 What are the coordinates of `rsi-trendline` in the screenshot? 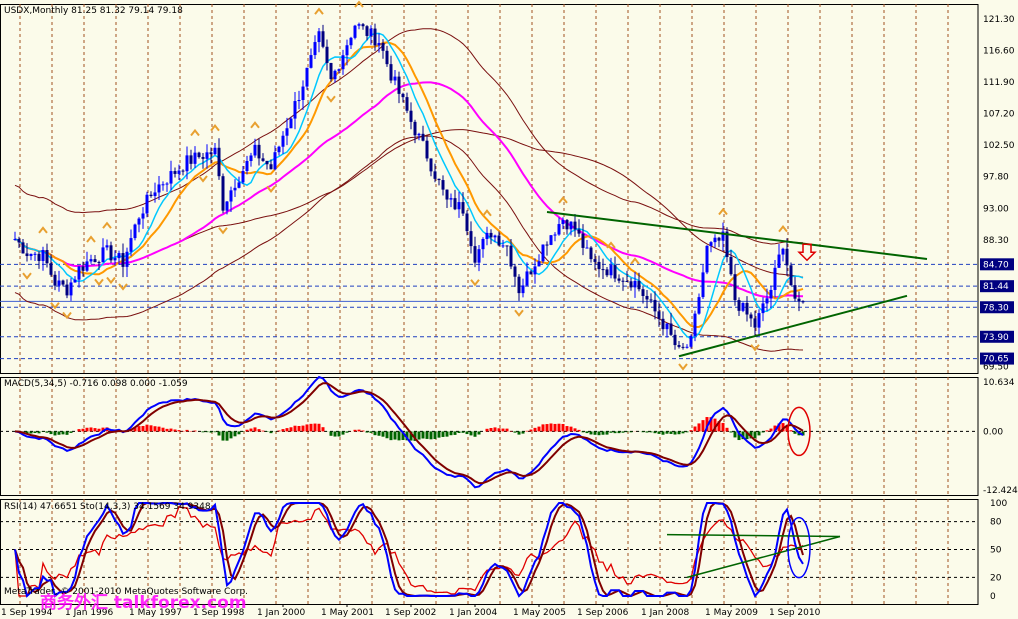 It's located at (753, 535).